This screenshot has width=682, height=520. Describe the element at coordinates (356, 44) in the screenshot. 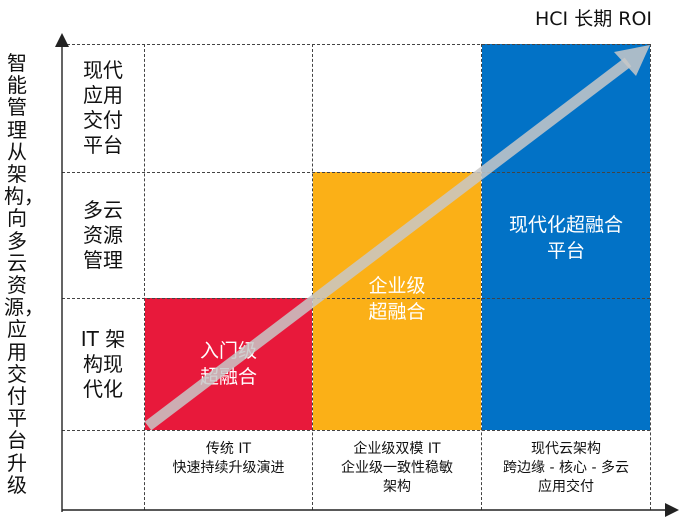

I see `grid-hline-top` at that location.